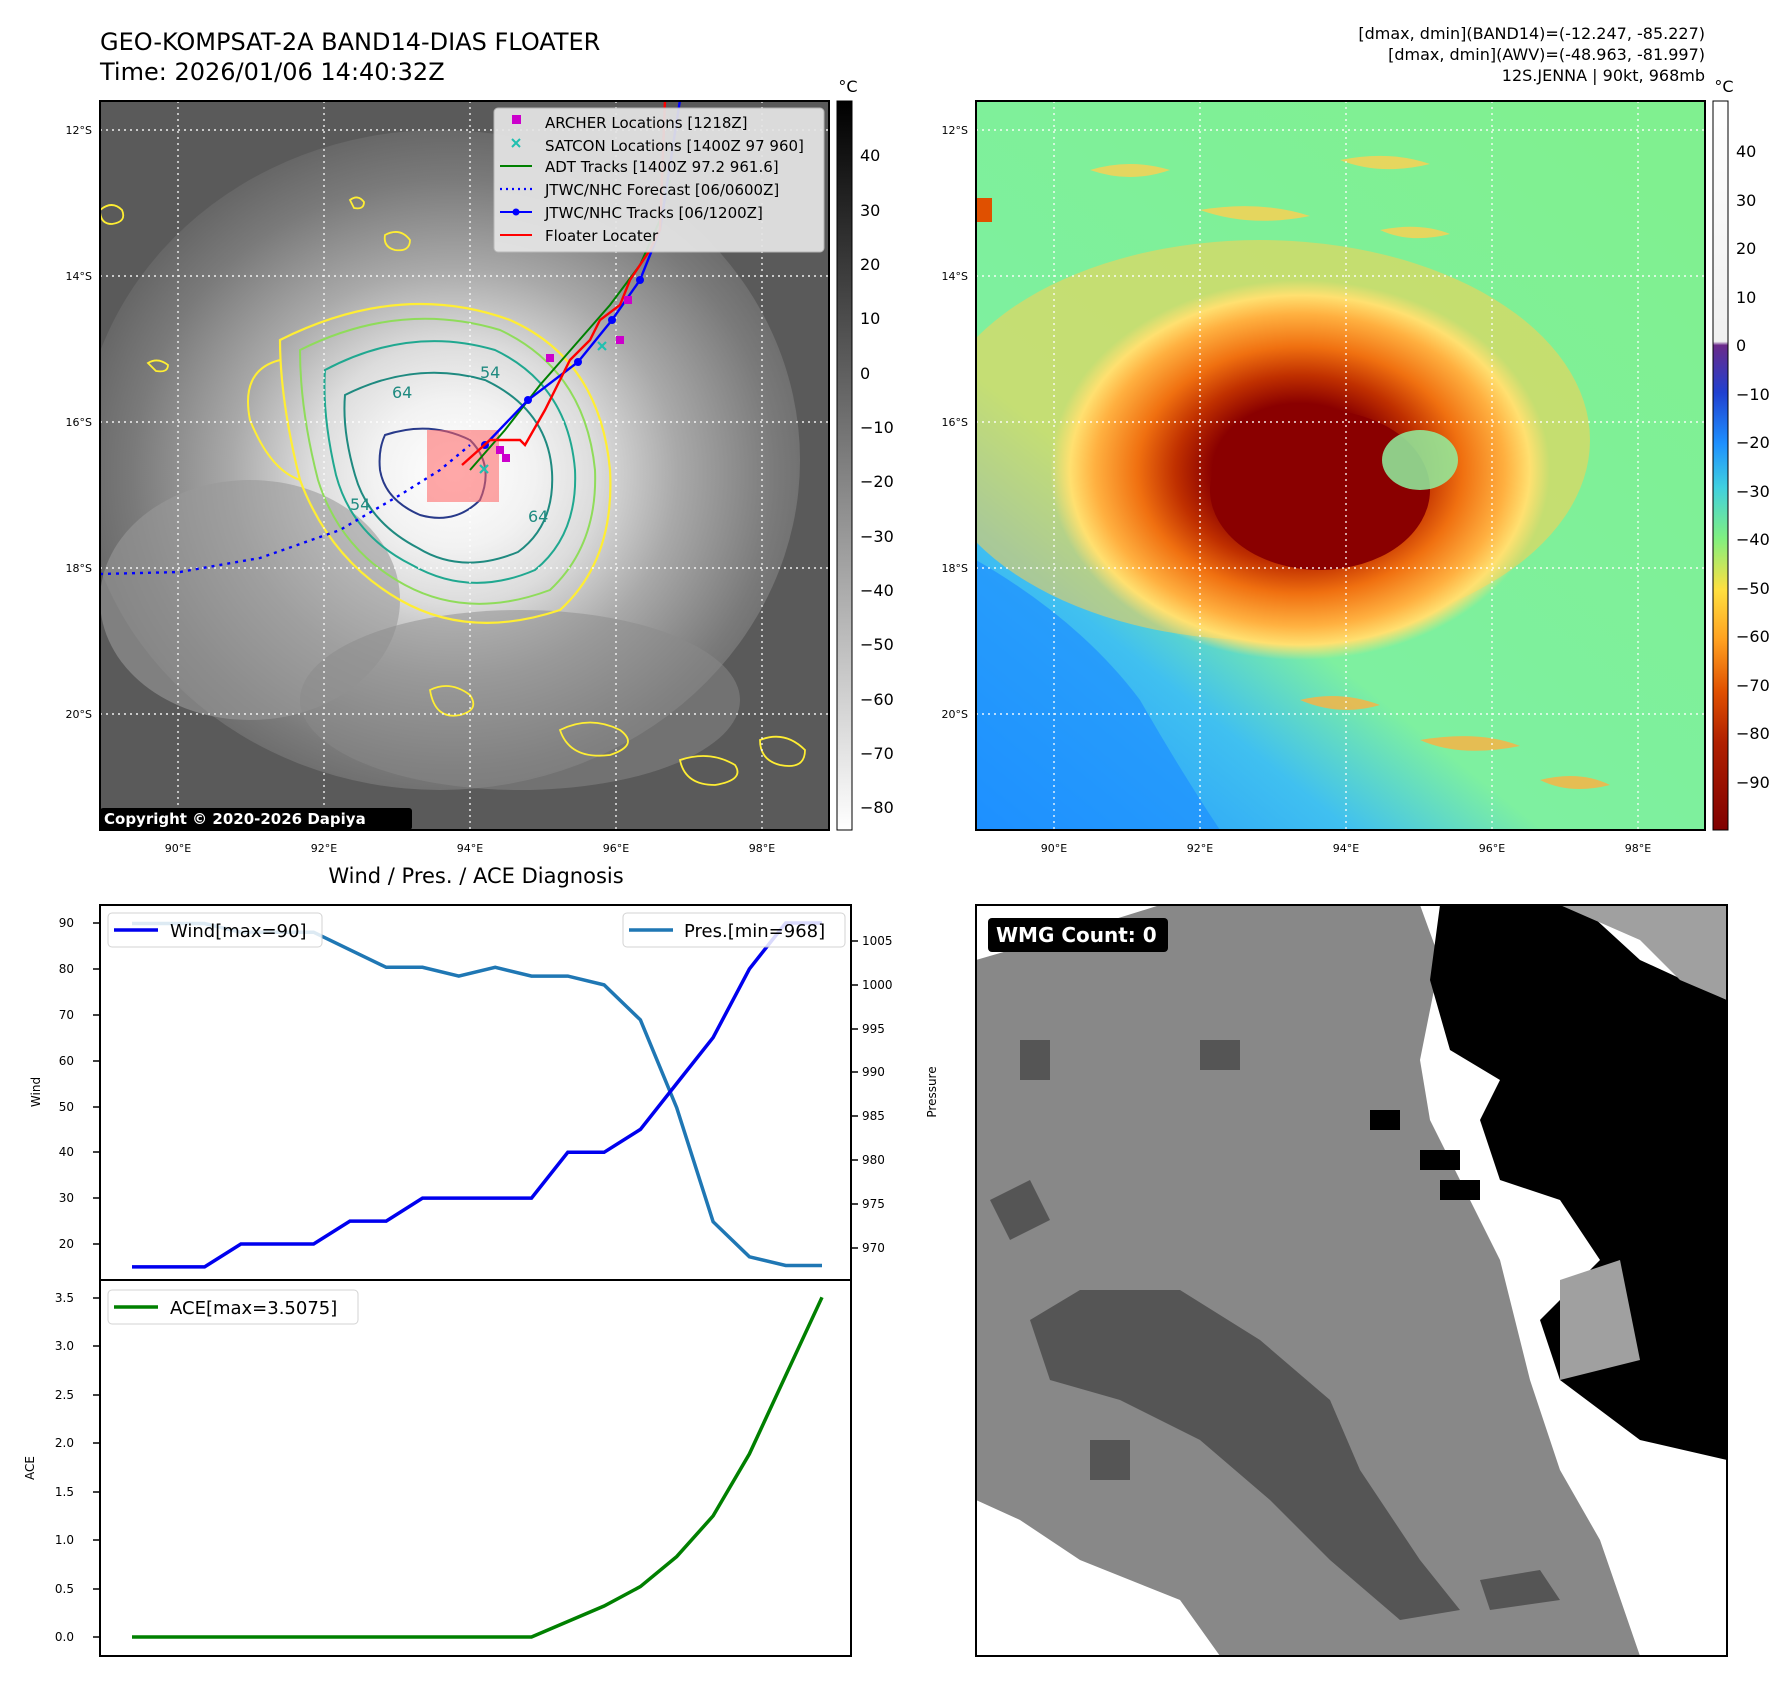  What do you see at coordinates (66, 1107) in the screenshot?
I see `wind-tick-50: 50` at bounding box center [66, 1107].